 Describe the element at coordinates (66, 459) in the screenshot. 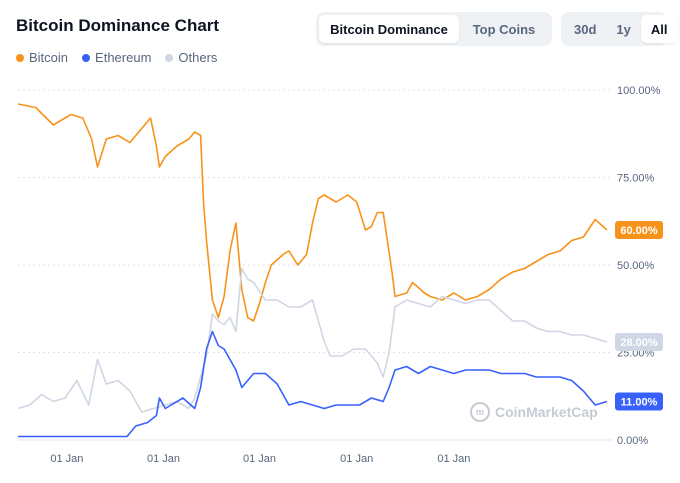

I see `x-tick-label-0: 01 Jan` at that location.